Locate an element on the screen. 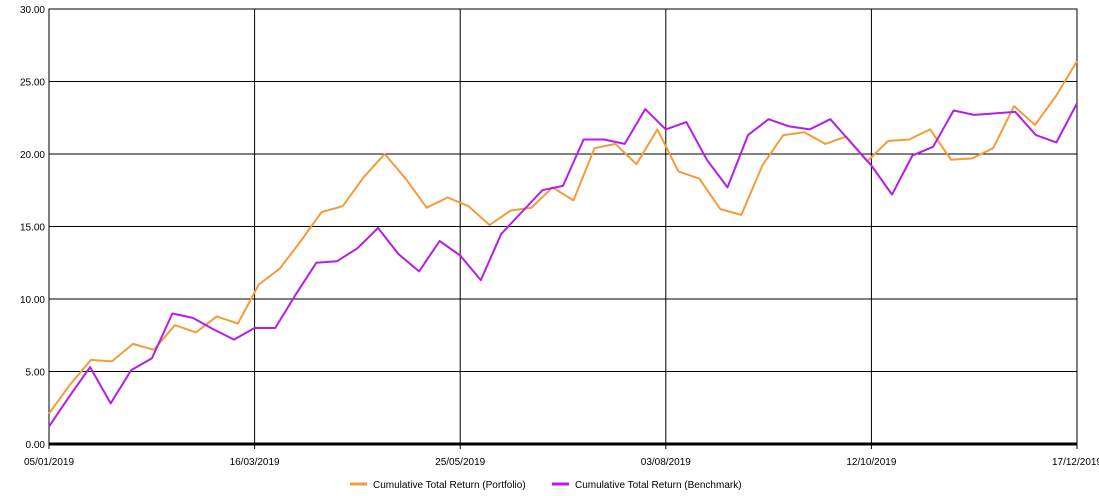 This screenshot has width=1099, height=496. legend-label: Cumulative Total Return (Benchmark) is located at coordinates (658, 485).